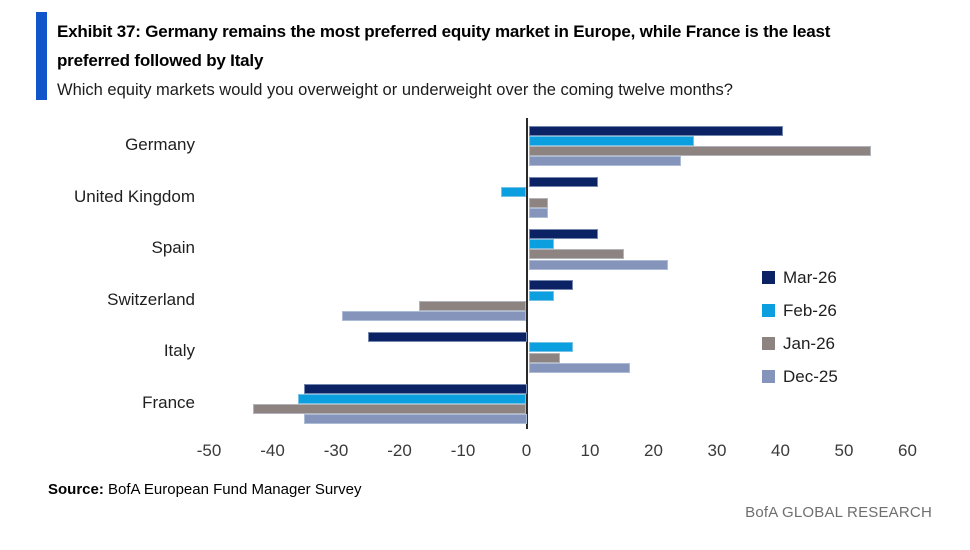  I want to click on x-tick-50: 50, so click(844, 450).